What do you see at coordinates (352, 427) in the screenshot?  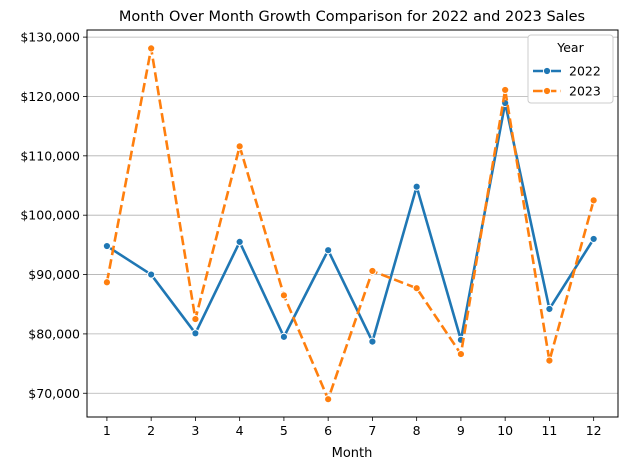 I see `x-axis: 1 2 3 4 5 6 7 8 9 10 11 12` at bounding box center [352, 427].